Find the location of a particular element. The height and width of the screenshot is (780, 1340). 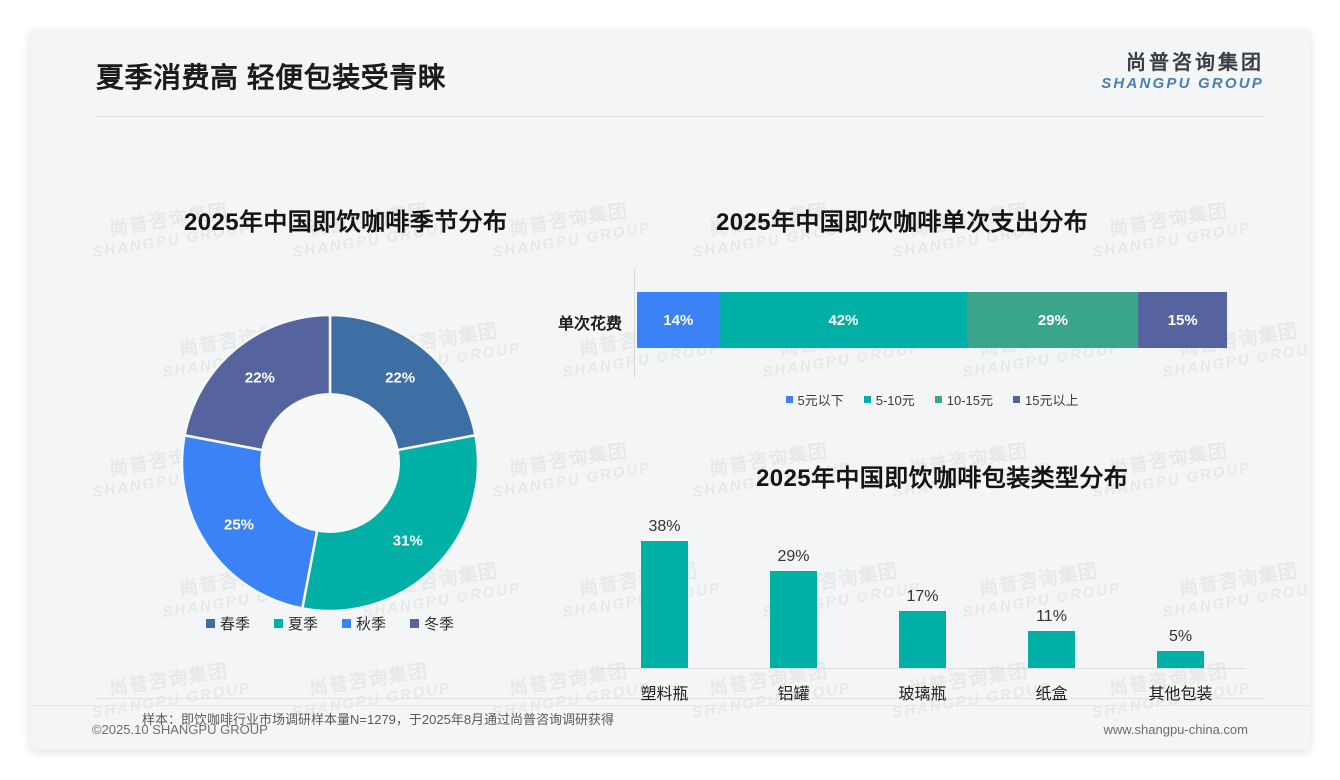

bar-column: 38% is located at coordinates (664, 584).